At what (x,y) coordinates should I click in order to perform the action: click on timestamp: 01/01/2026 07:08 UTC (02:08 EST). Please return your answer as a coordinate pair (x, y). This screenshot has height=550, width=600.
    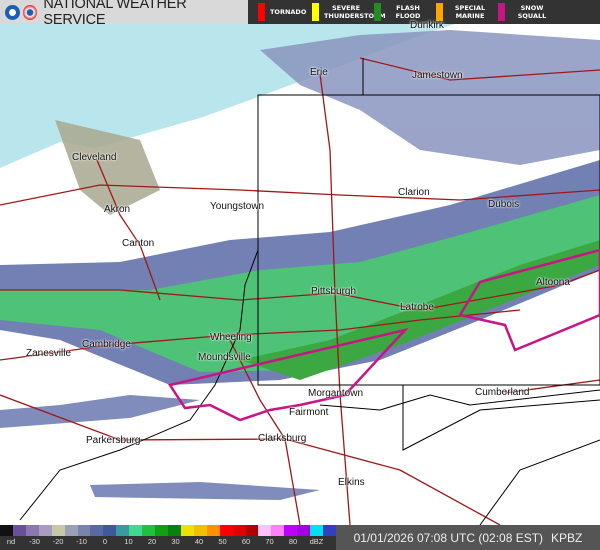
    Looking at the image, I should click on (448, 537).